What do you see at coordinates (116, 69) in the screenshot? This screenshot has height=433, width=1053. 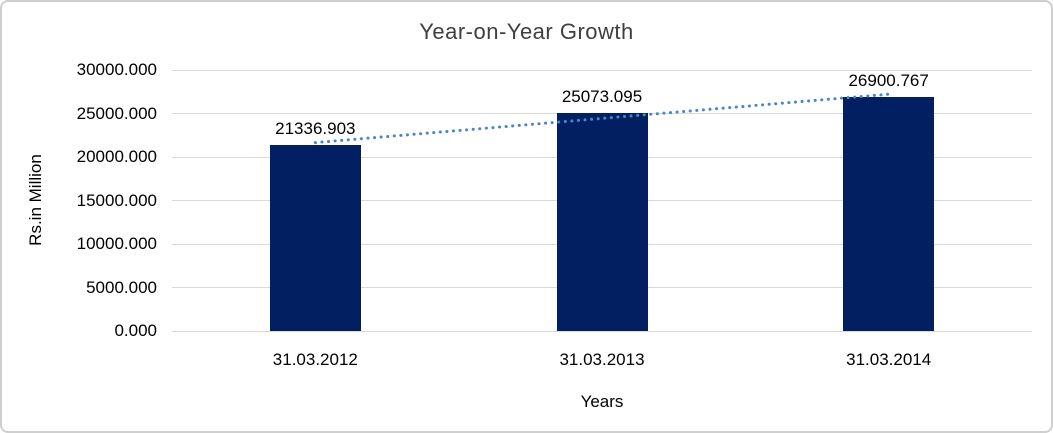 I see `y-tick-label: 30000.000` at bounding box center [116, 69].